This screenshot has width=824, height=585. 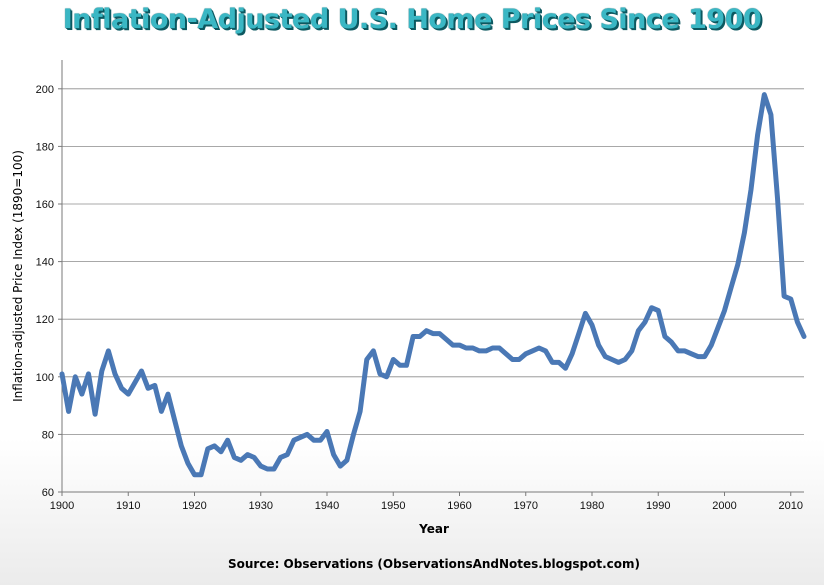 I want to click on x-tick-label: 1940, so click(x=327, y=506).